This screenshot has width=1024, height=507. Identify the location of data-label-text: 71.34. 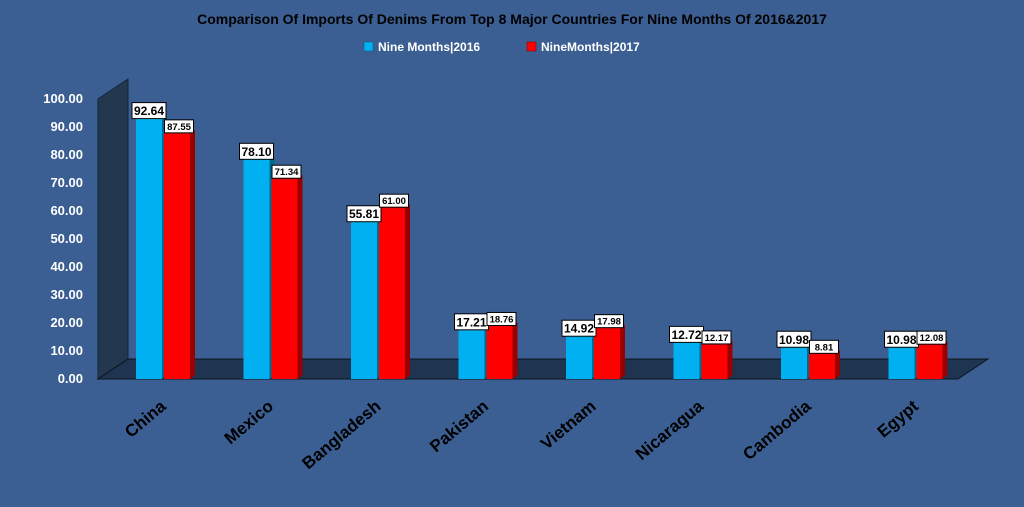
(287, 172).